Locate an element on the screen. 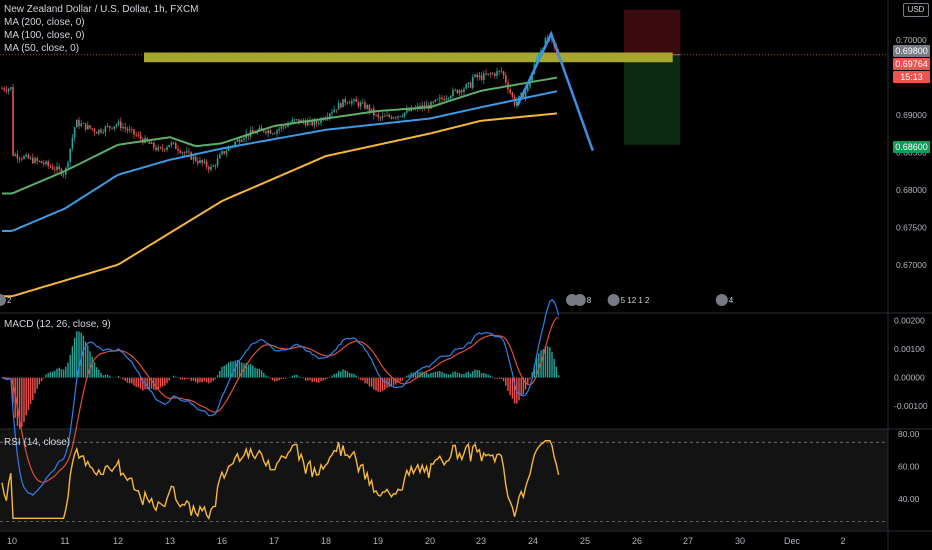  rsi-title: RSI (14, close) is located at coordinates (37, 442).